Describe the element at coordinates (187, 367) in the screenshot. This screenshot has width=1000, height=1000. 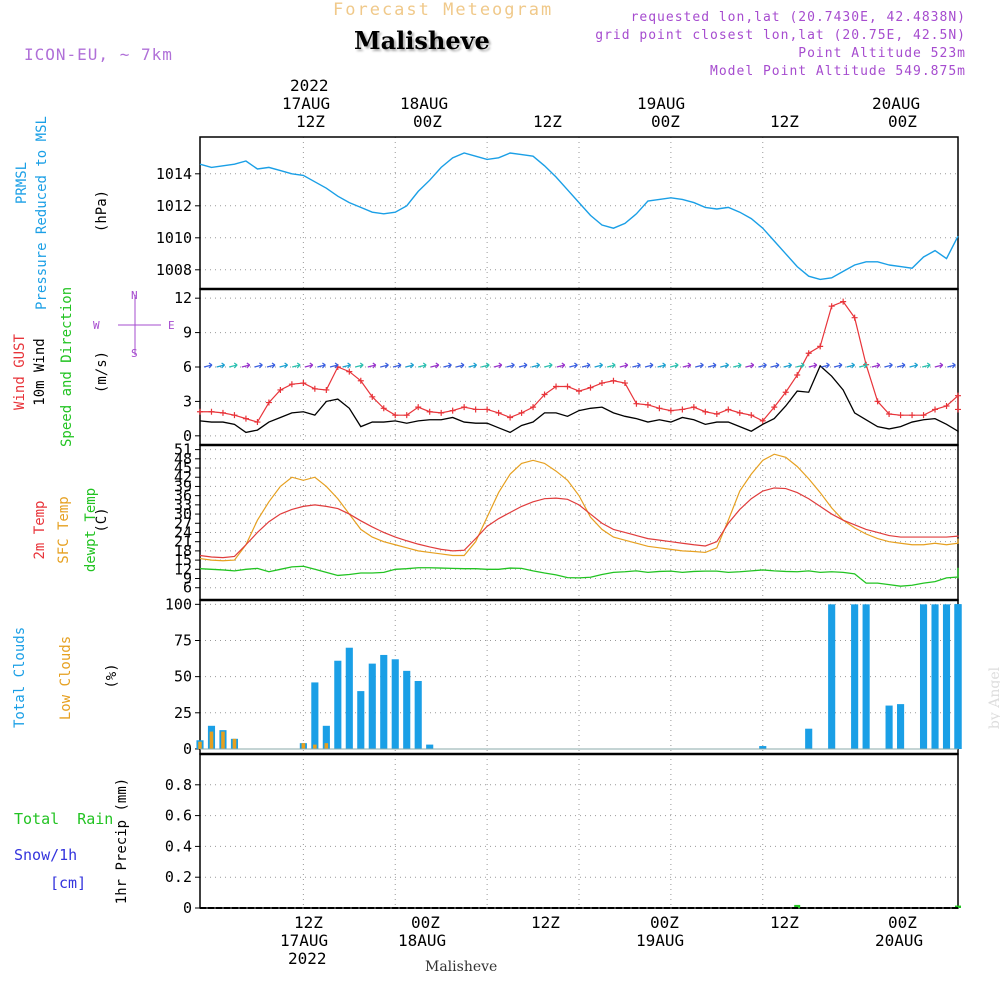
I see `wind-ytick-label: 6` at that location.